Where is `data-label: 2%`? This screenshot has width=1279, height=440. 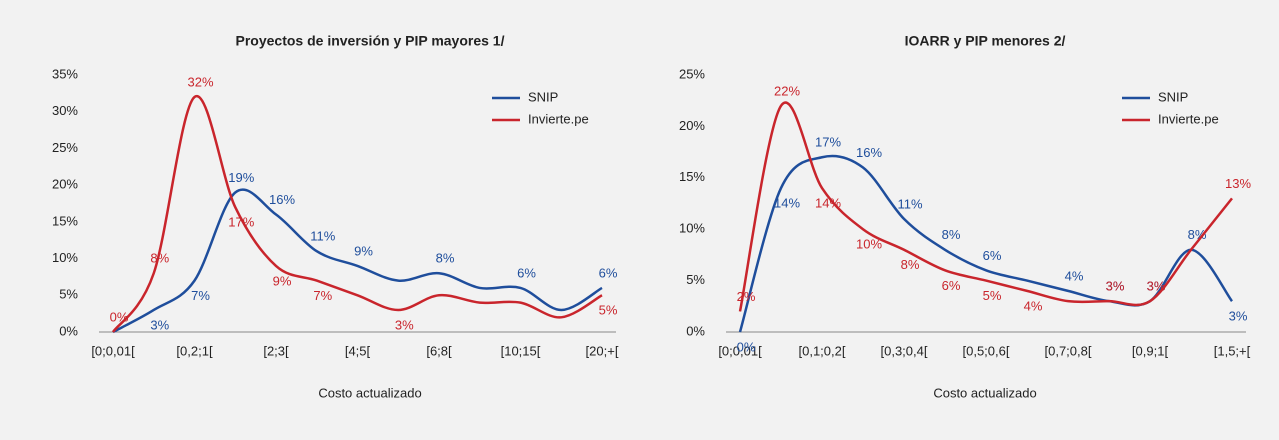 data-label: 2% is located at coordinates (746, 296).